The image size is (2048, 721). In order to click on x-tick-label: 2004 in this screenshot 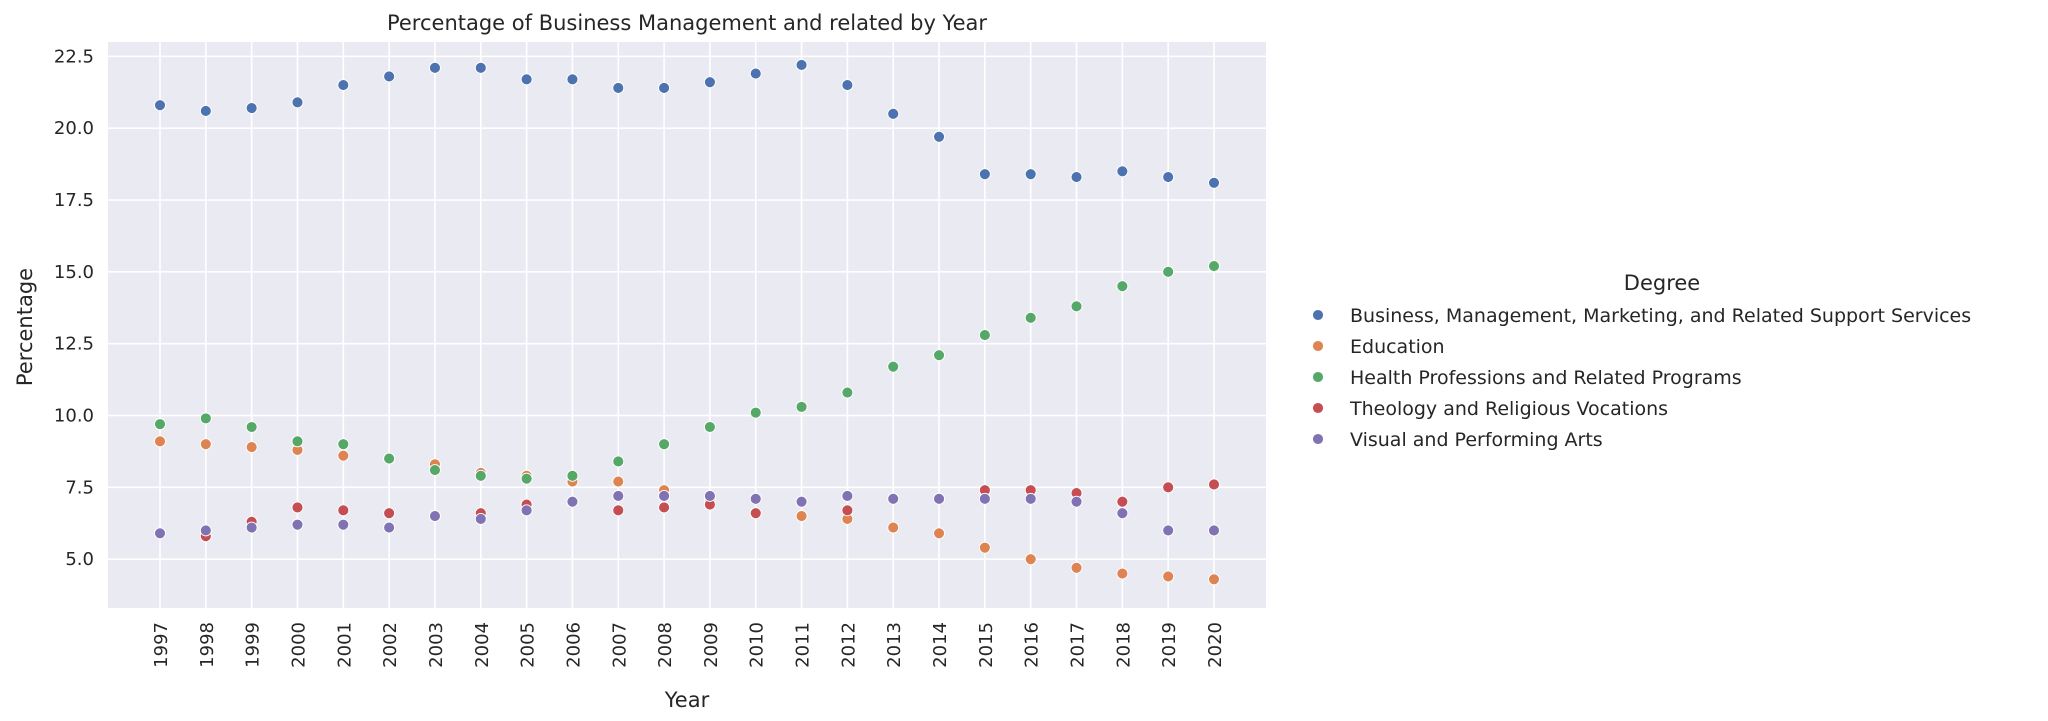, I will do `click(482, 645)`.